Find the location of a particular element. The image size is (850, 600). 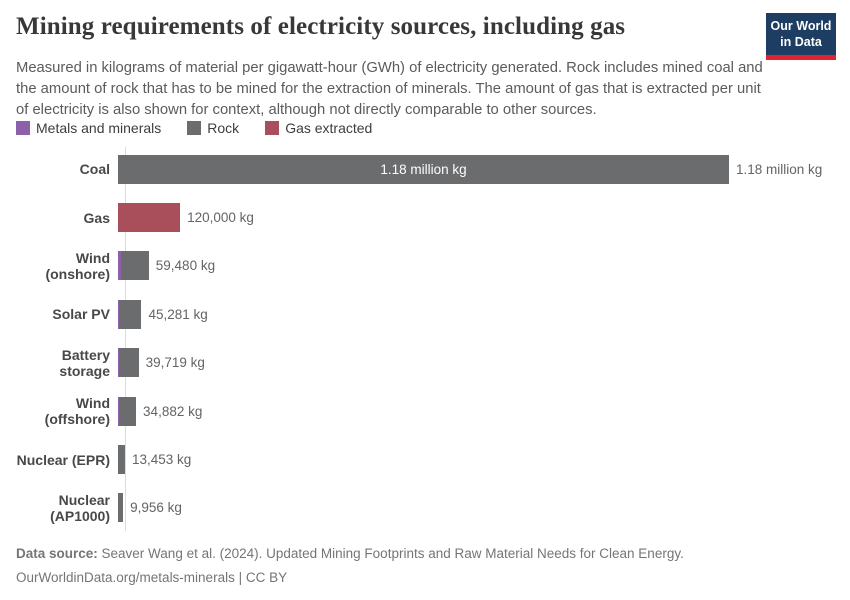

bar-row: Wind (offshore) 34,882 kg is located at coordinates (426, 411).